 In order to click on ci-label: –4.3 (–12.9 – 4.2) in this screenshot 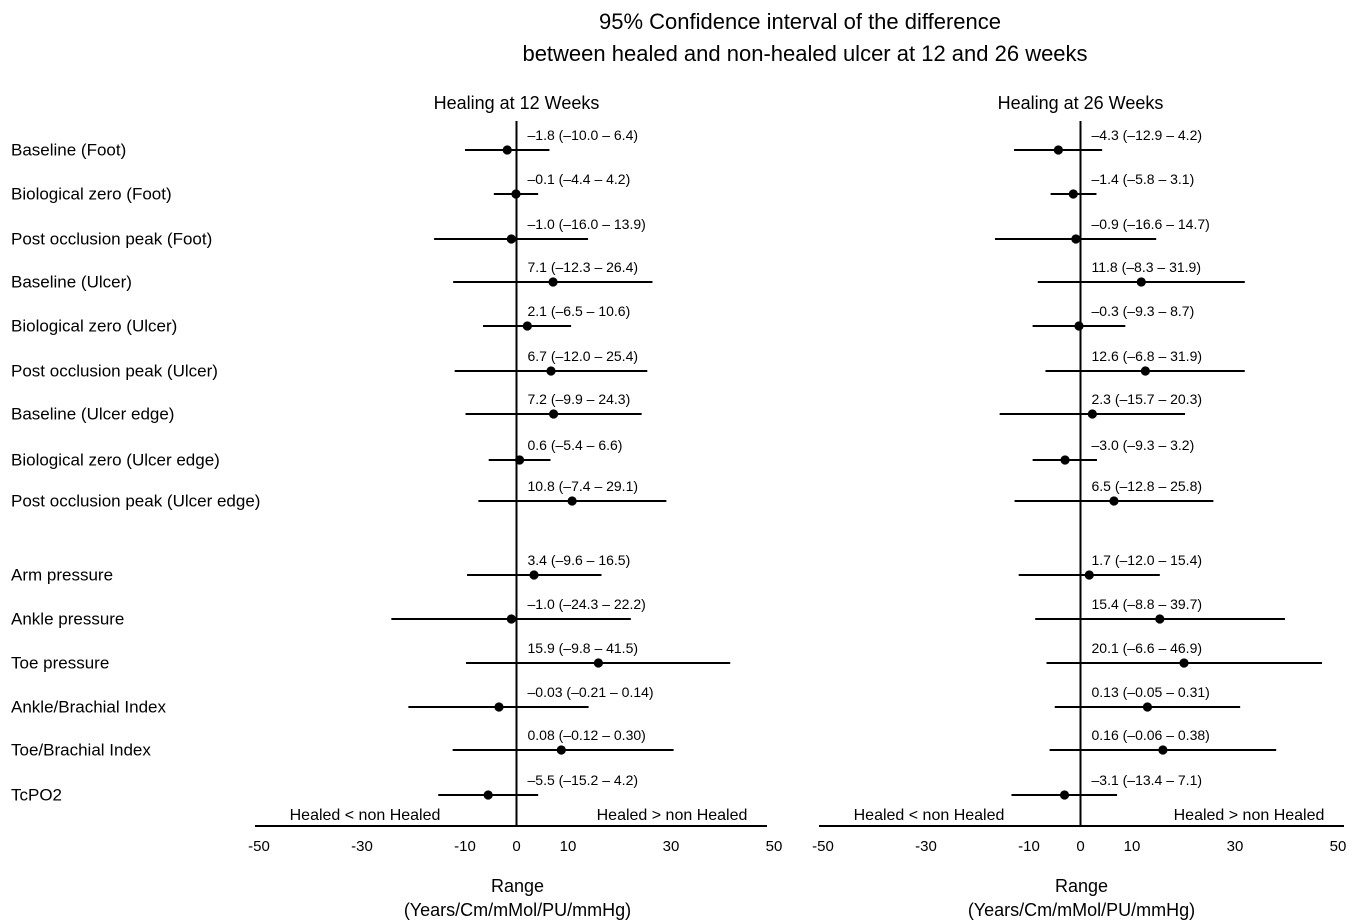, I will do `click(1147, 135)`.